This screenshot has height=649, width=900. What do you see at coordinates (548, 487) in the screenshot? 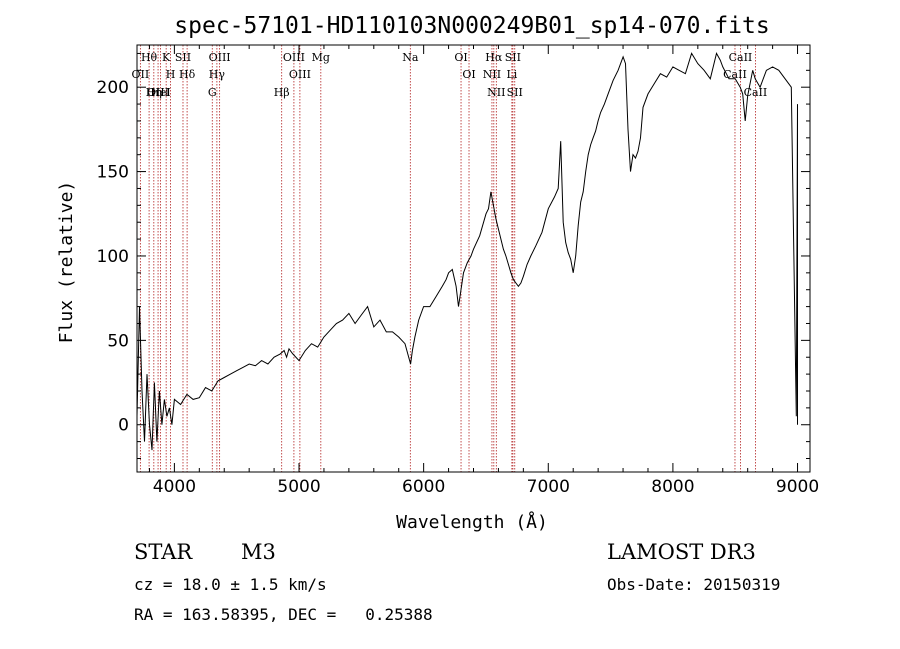
I see `x-tick-label: 7000` at bounding box center [548, 487].